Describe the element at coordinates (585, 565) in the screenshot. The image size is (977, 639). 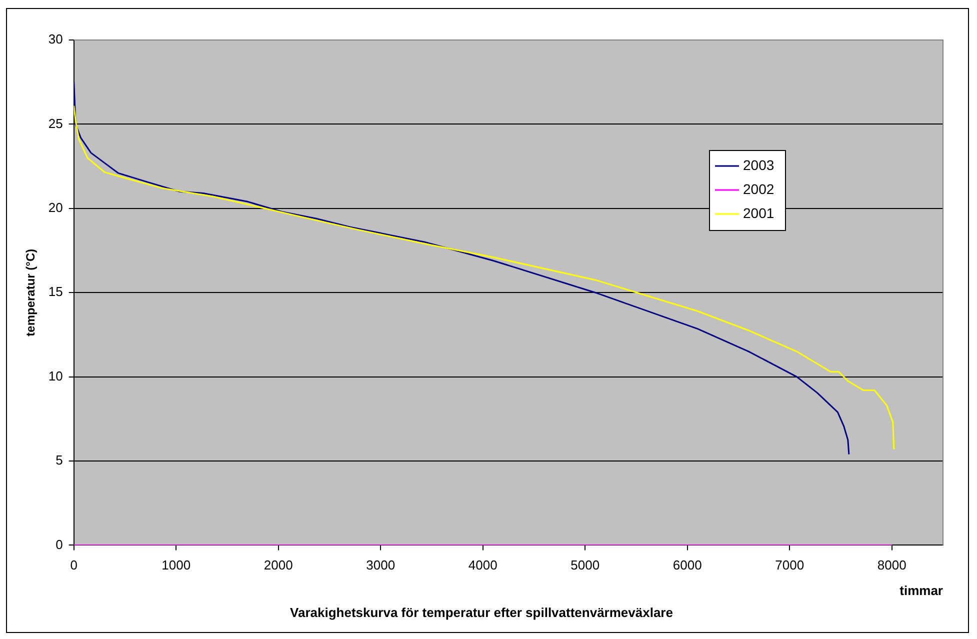
I see `x-tick-label: 5000` at that location.